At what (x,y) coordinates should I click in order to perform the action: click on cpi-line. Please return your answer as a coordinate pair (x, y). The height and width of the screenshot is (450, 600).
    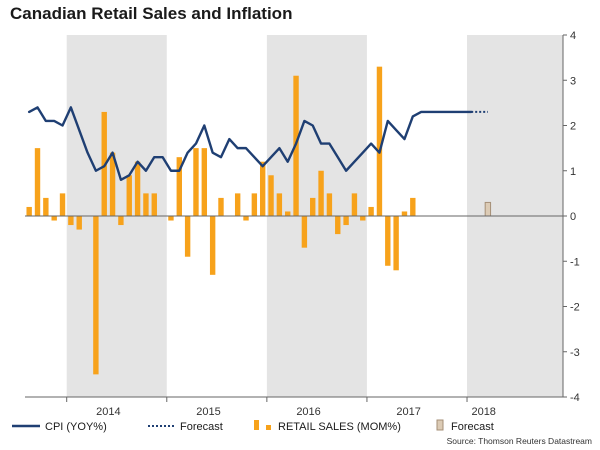
    Looking at the image, I should click on (250, 144).